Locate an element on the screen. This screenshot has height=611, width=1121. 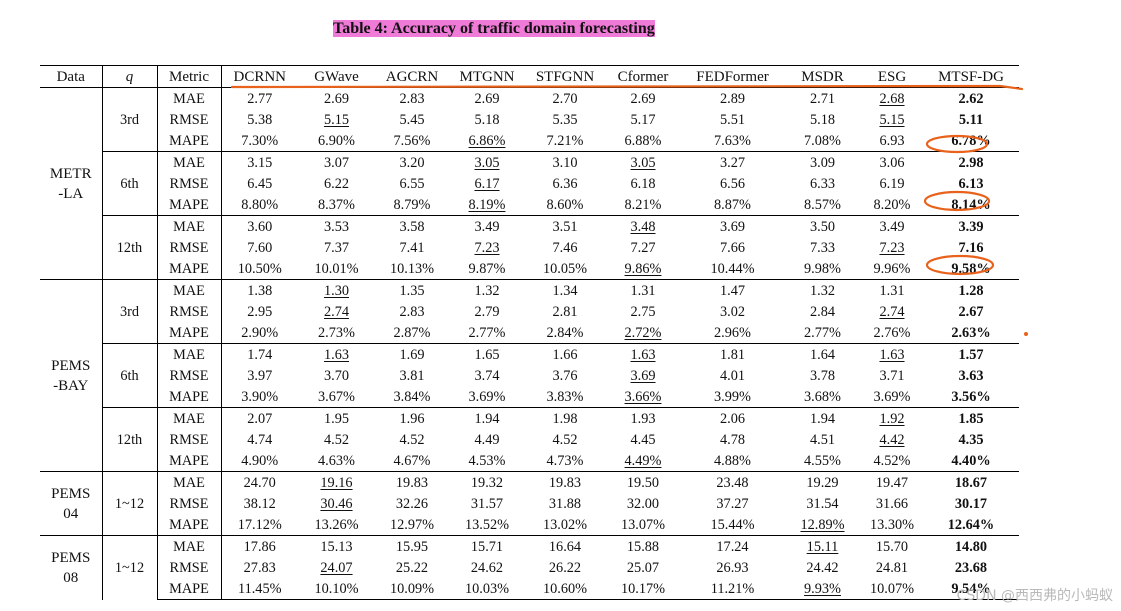
value-cell: 4.49% is located at coordinates (643, 461).